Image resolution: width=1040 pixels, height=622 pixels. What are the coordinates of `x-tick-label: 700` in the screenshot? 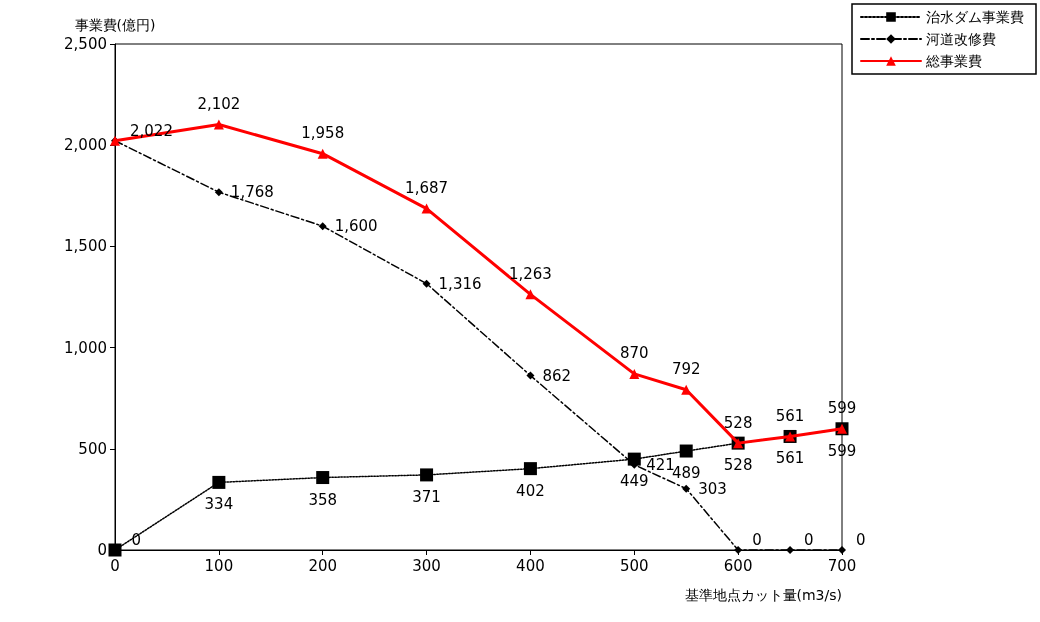 It's located at (842, 565).